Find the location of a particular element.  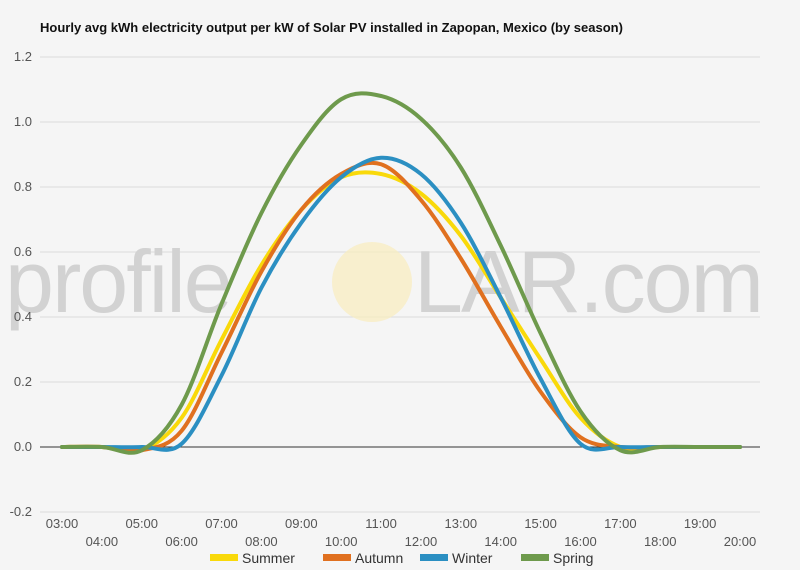

x-tick-label: 18:00 is located at coordinates (660, 541).